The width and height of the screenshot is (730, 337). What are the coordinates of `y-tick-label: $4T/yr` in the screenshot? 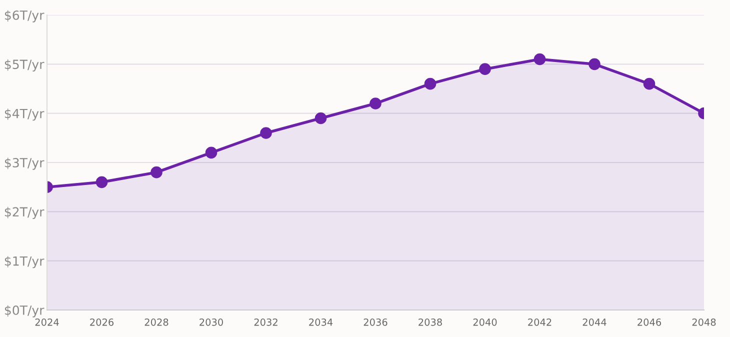 It's located at (24, 114).